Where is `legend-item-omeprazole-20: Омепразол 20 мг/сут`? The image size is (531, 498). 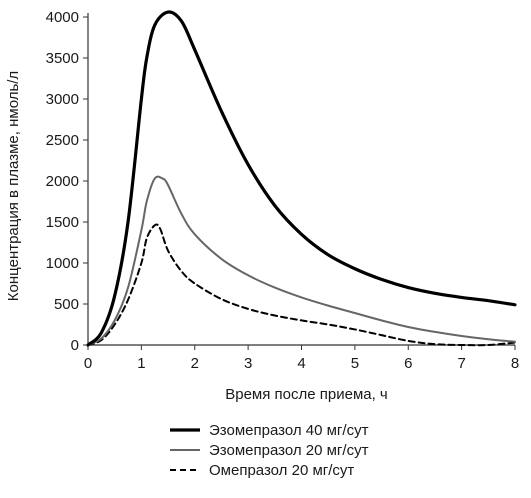
legend-item-omeprazole-20: Омепразол 20 мг/сут is located at coordinates (262, 470).